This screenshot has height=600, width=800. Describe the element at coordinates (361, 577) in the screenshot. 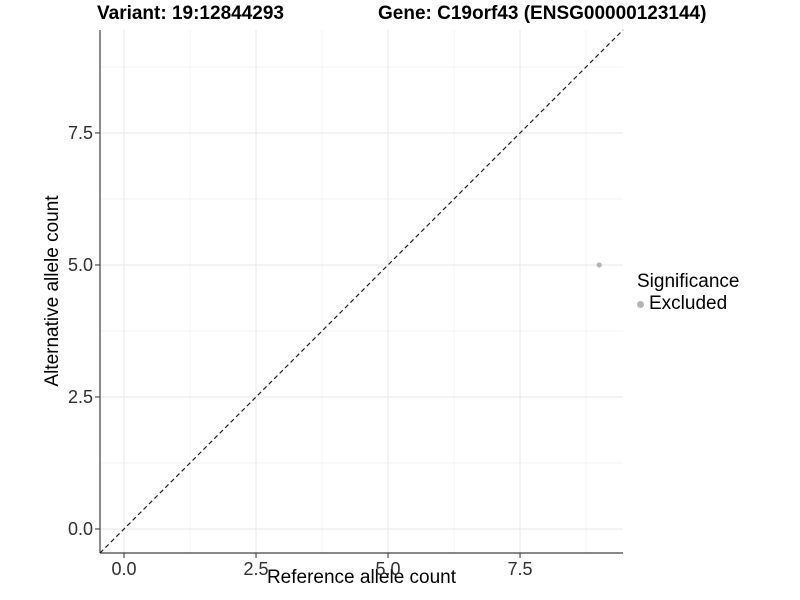

I see `x-axis-title: Reference allele count` at that location.